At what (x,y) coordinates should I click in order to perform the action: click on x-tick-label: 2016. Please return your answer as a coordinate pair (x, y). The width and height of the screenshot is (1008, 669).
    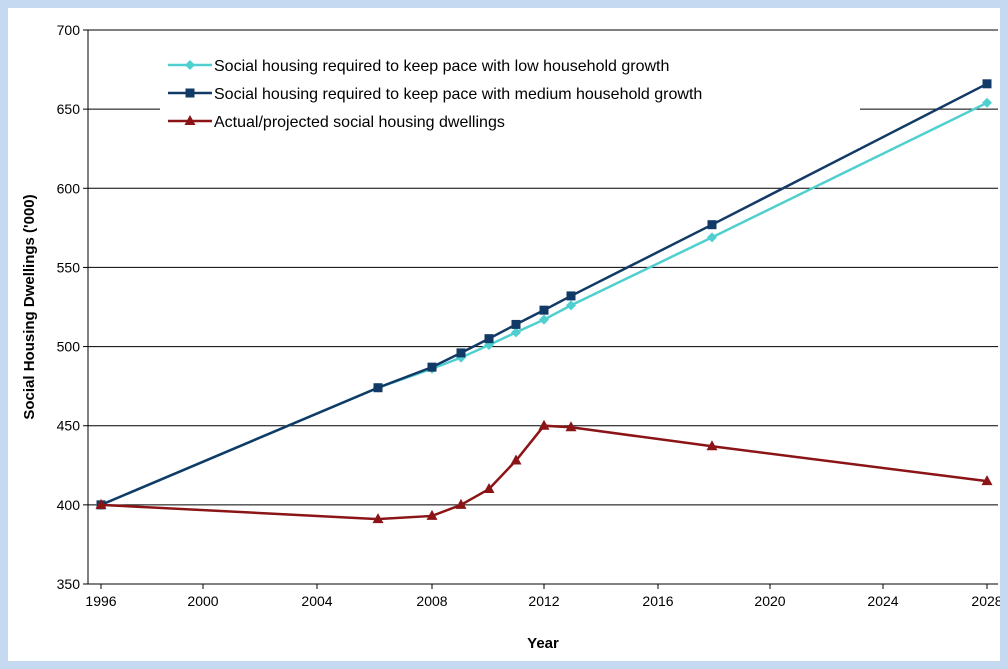
    Looking at the image, I should click on (657, 601).